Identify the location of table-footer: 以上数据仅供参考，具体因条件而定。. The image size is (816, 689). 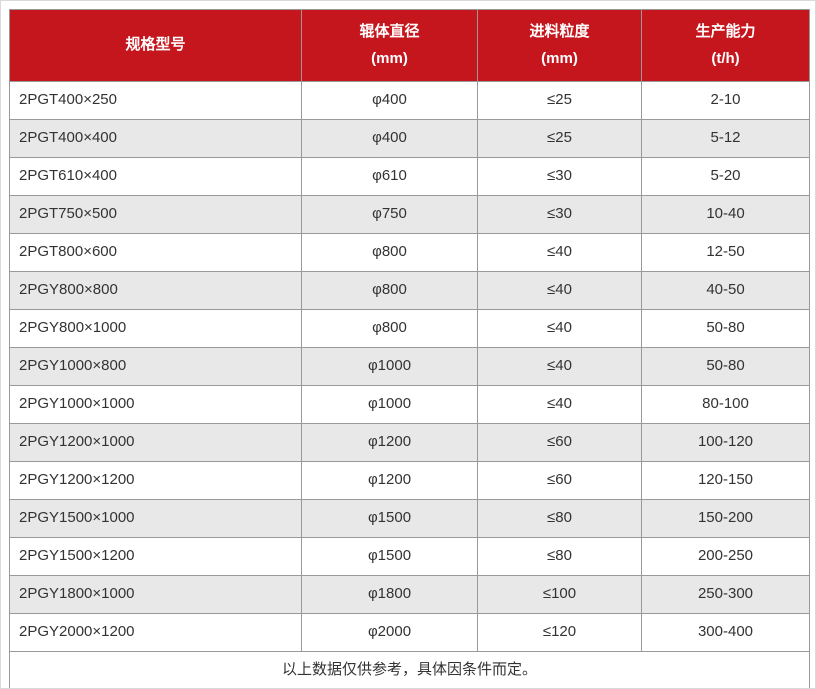
(409, 669).